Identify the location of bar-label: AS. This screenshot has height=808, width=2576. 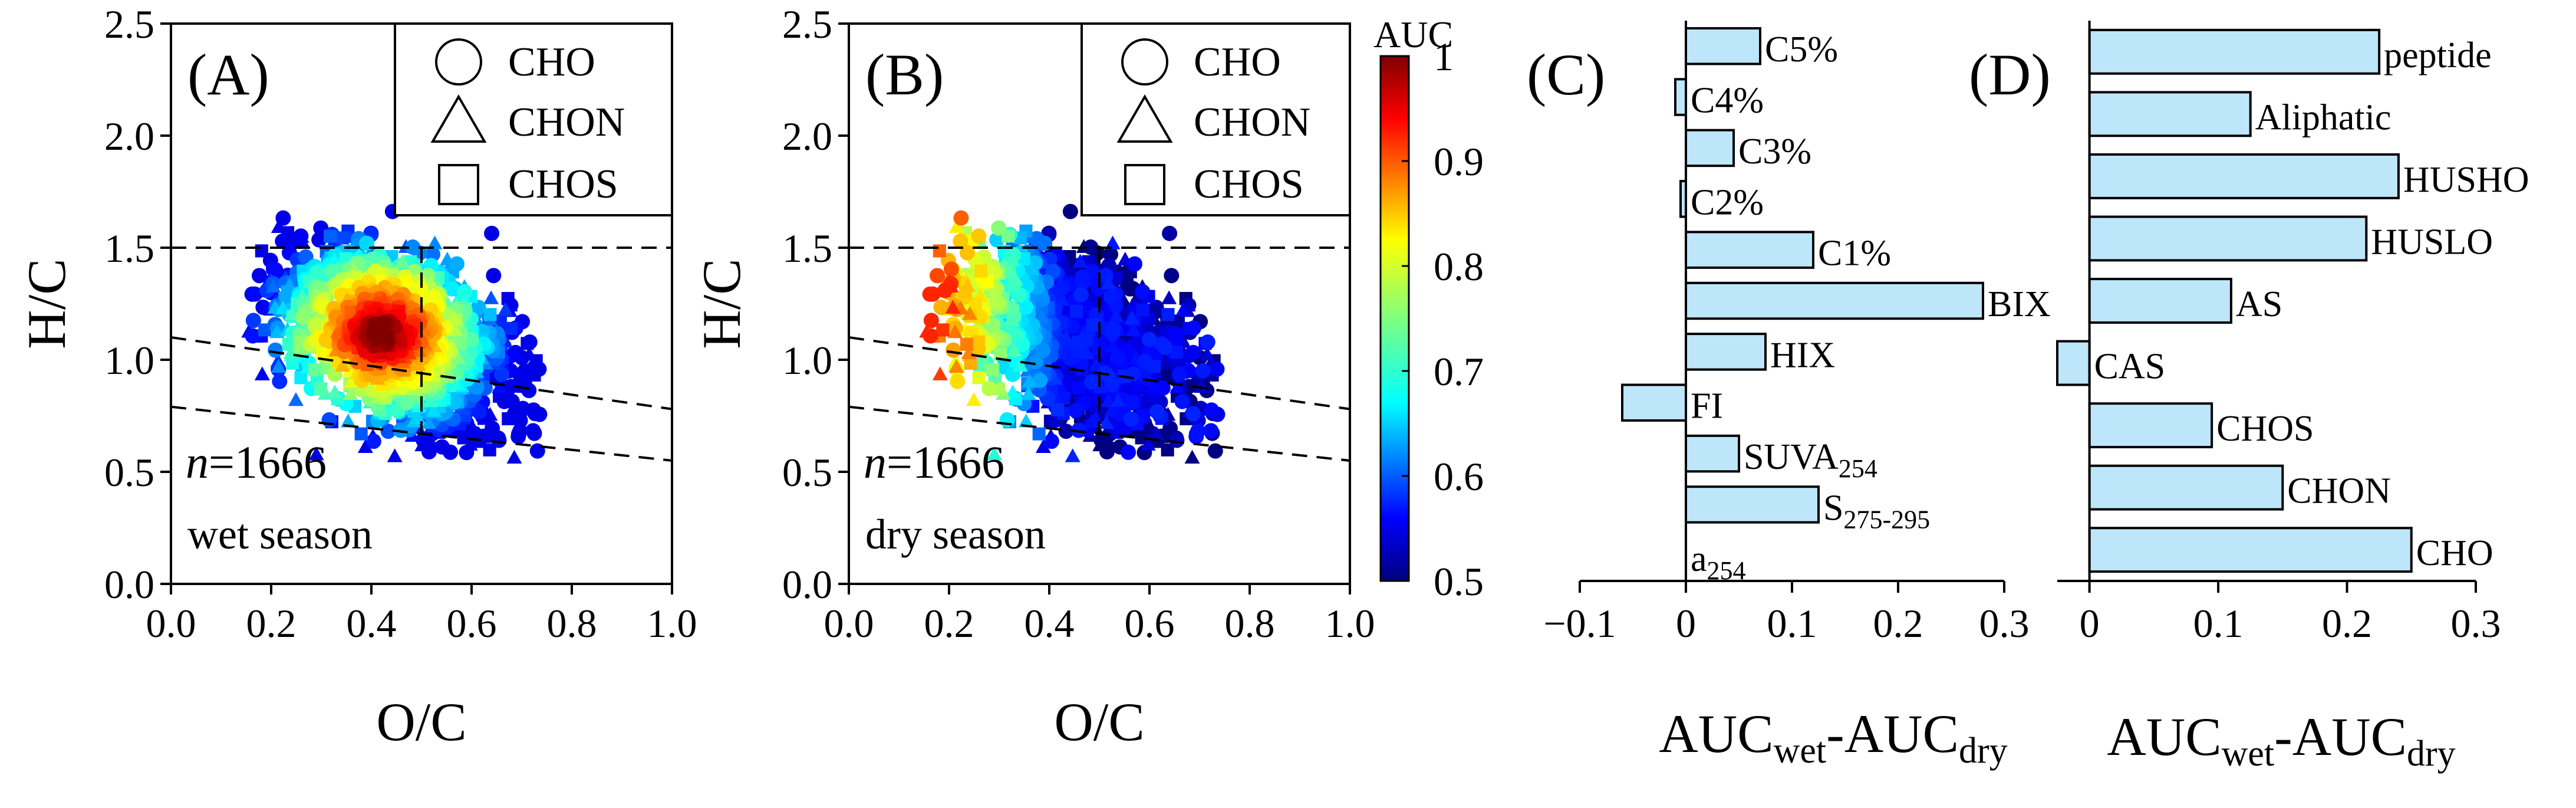
(2259, 304).